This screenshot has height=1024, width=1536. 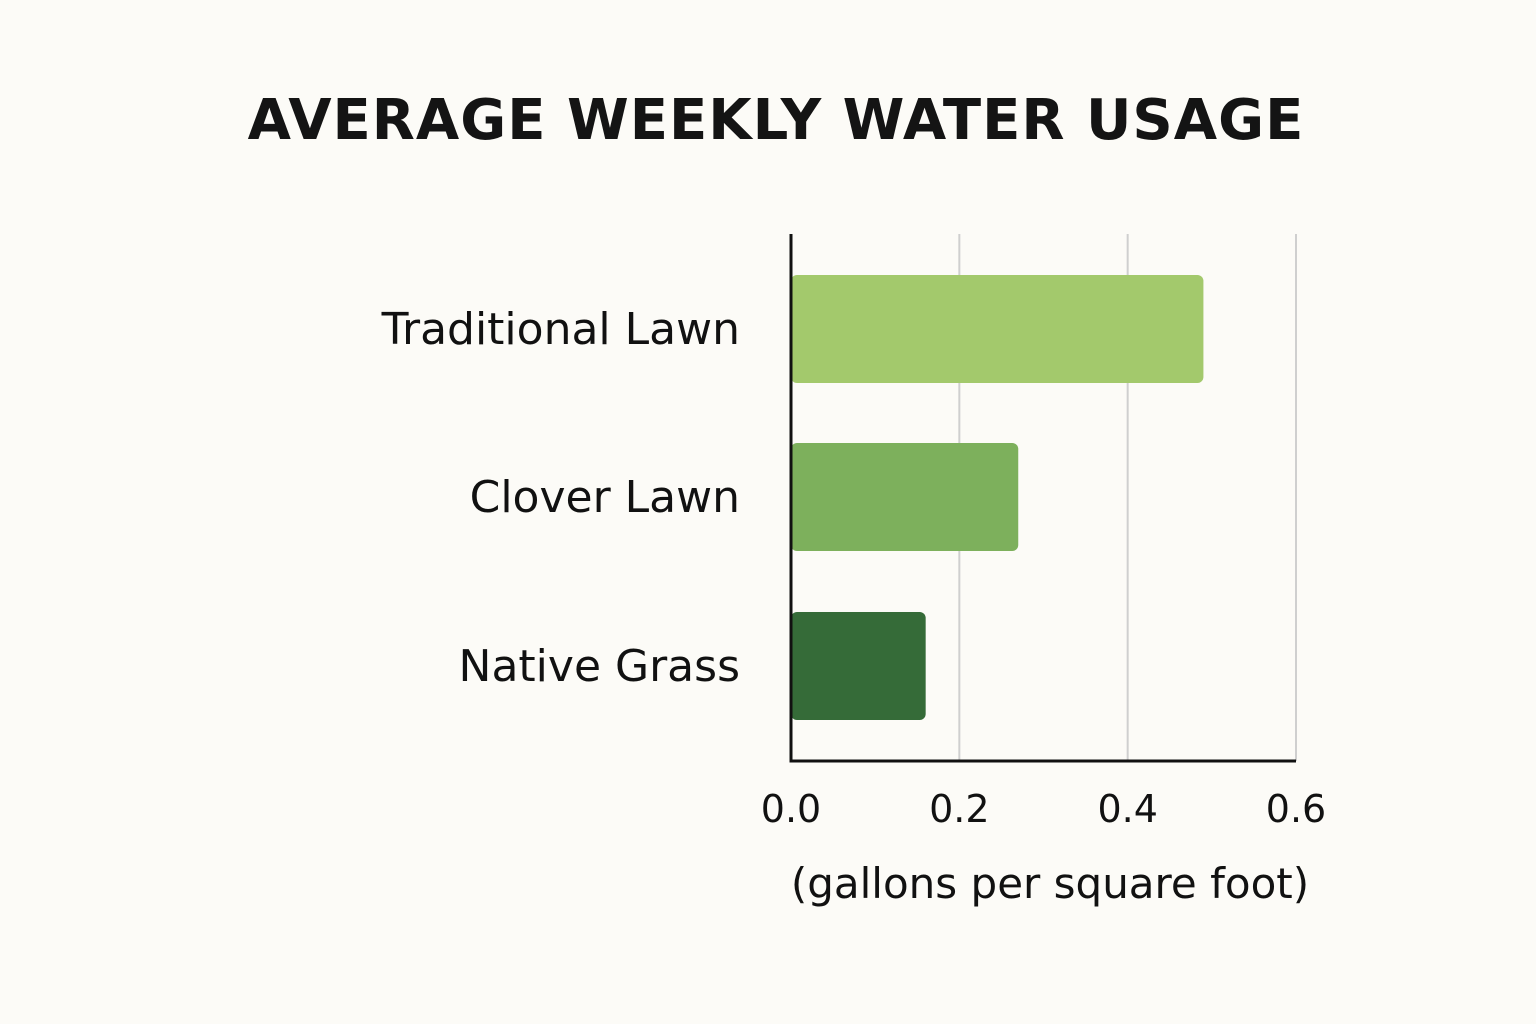 I want to click on x-tick-label-0-2: 0.2, so click(x=959, y=809).